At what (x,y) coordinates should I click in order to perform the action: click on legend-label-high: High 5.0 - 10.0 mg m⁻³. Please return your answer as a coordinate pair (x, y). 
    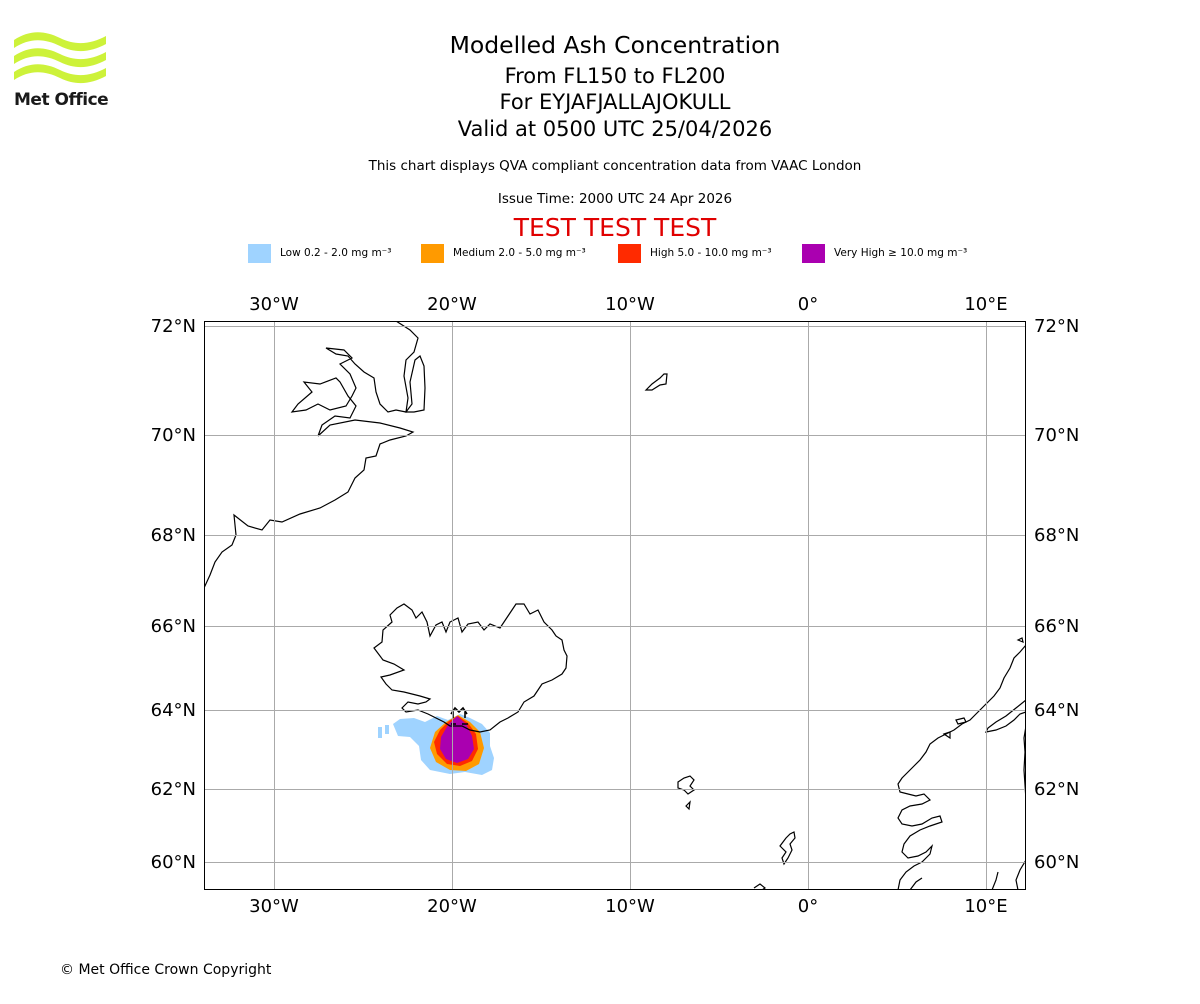
    Looking at the image, I should click on (711, 253).